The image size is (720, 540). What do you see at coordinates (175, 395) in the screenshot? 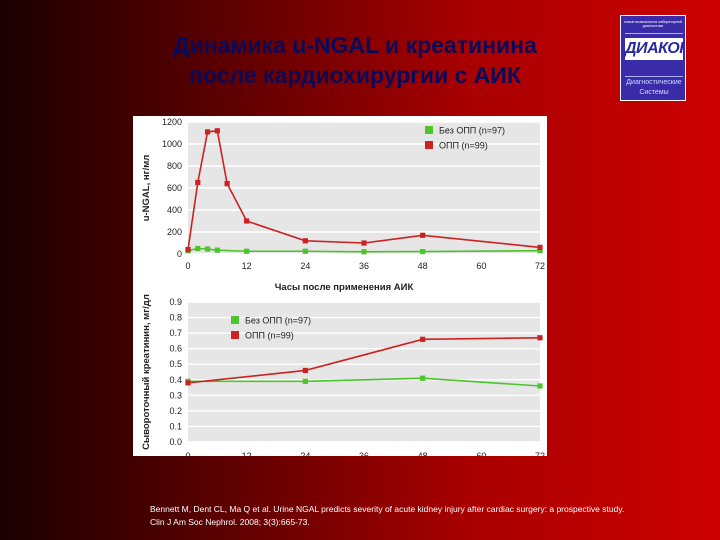
I see `y-tick-label: 0.3` at bounding box center [175, 395].